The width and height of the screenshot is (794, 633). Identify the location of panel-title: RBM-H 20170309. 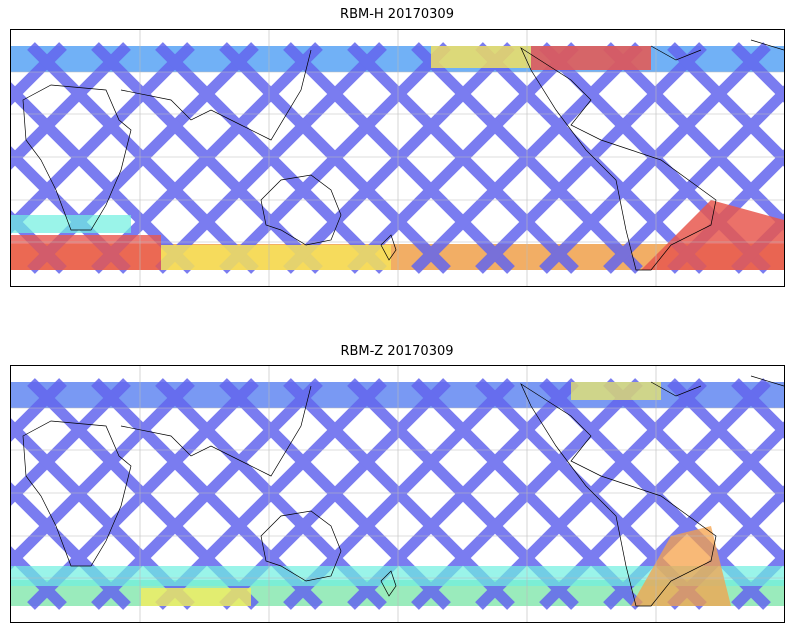
(397, 14).